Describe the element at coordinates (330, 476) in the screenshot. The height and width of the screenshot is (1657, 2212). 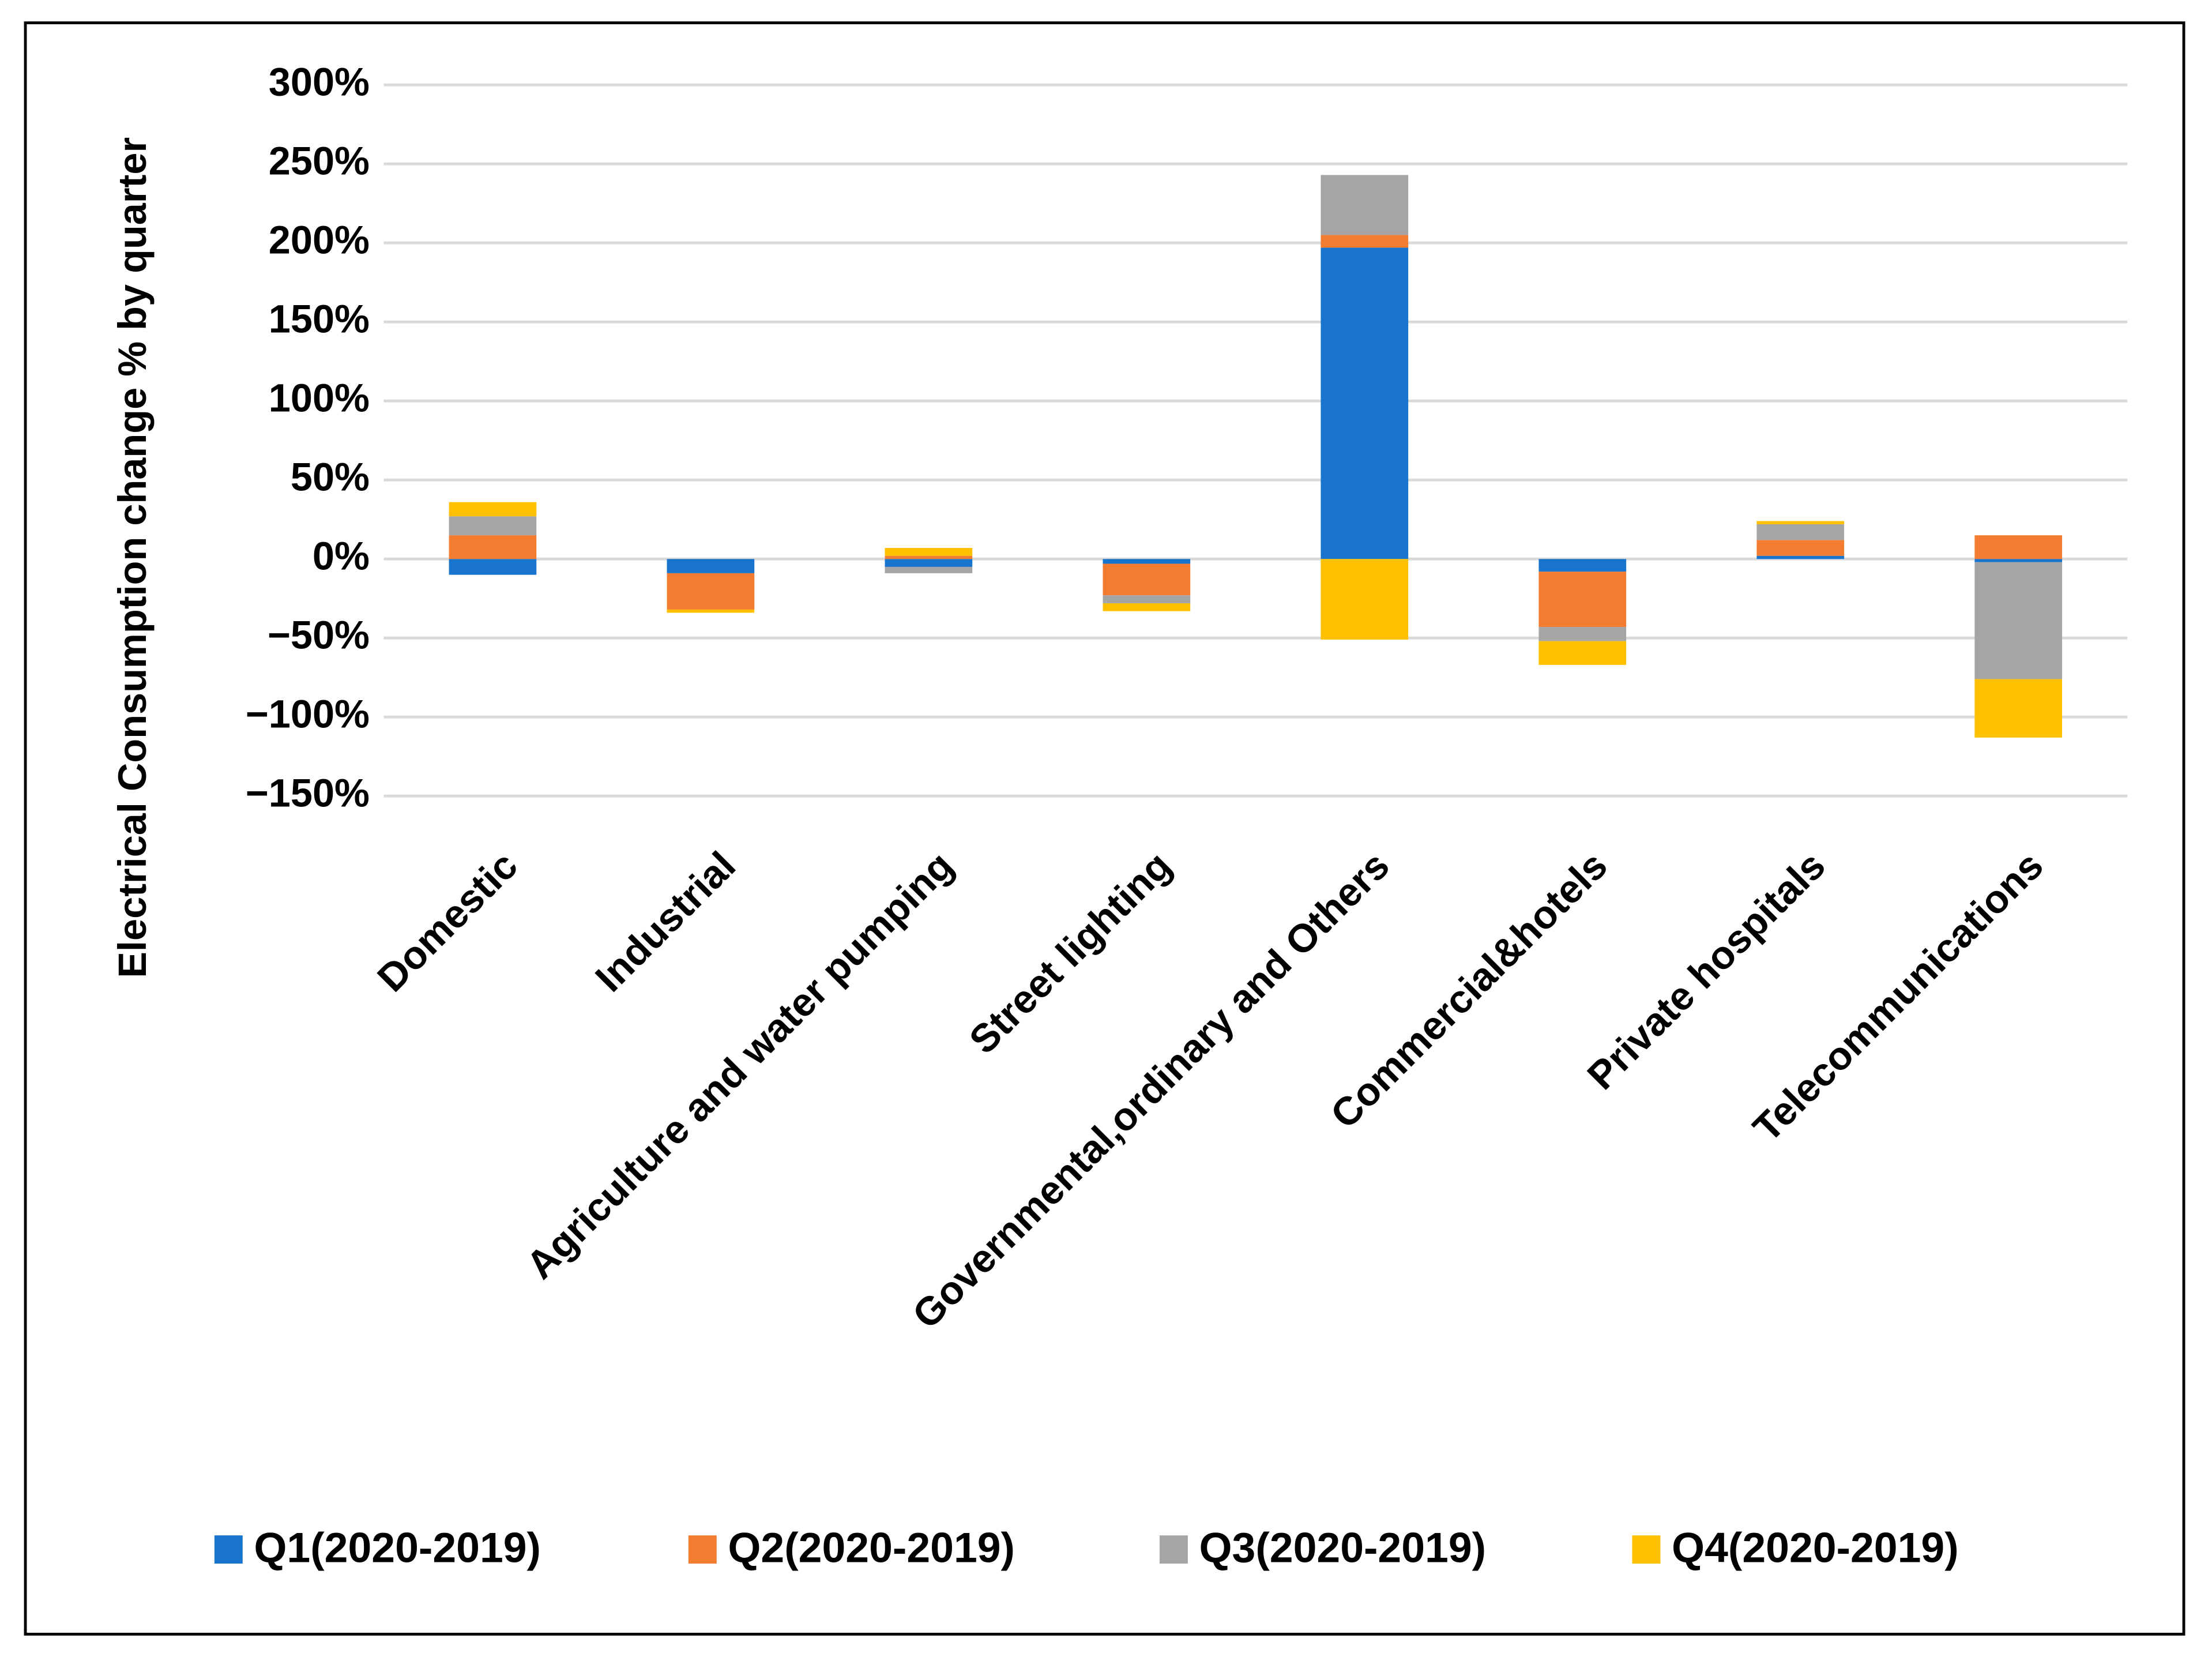
I see `y-tick-label: 50%` at that location.